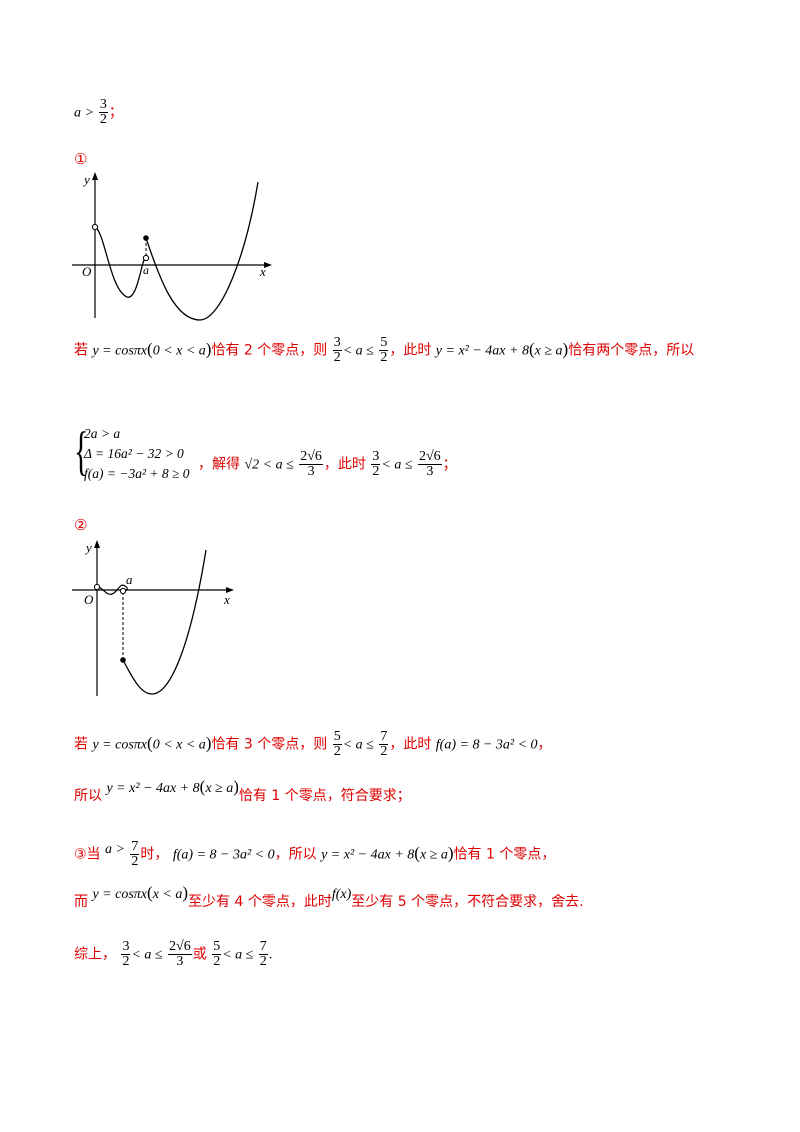 This screenshot has height=1132, width=800. Describe the element at coordinates (87, 854) in the screenshot. I see `text-dang: ③当` at that location.